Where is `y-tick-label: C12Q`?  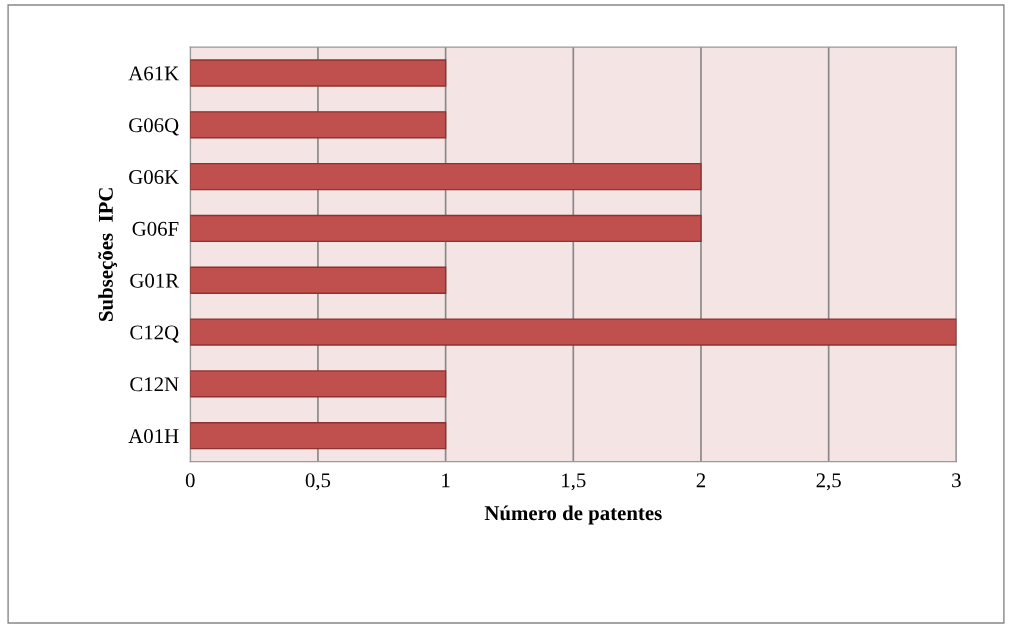 y-tick-label: C12Q is located at coordinates (154, 334).